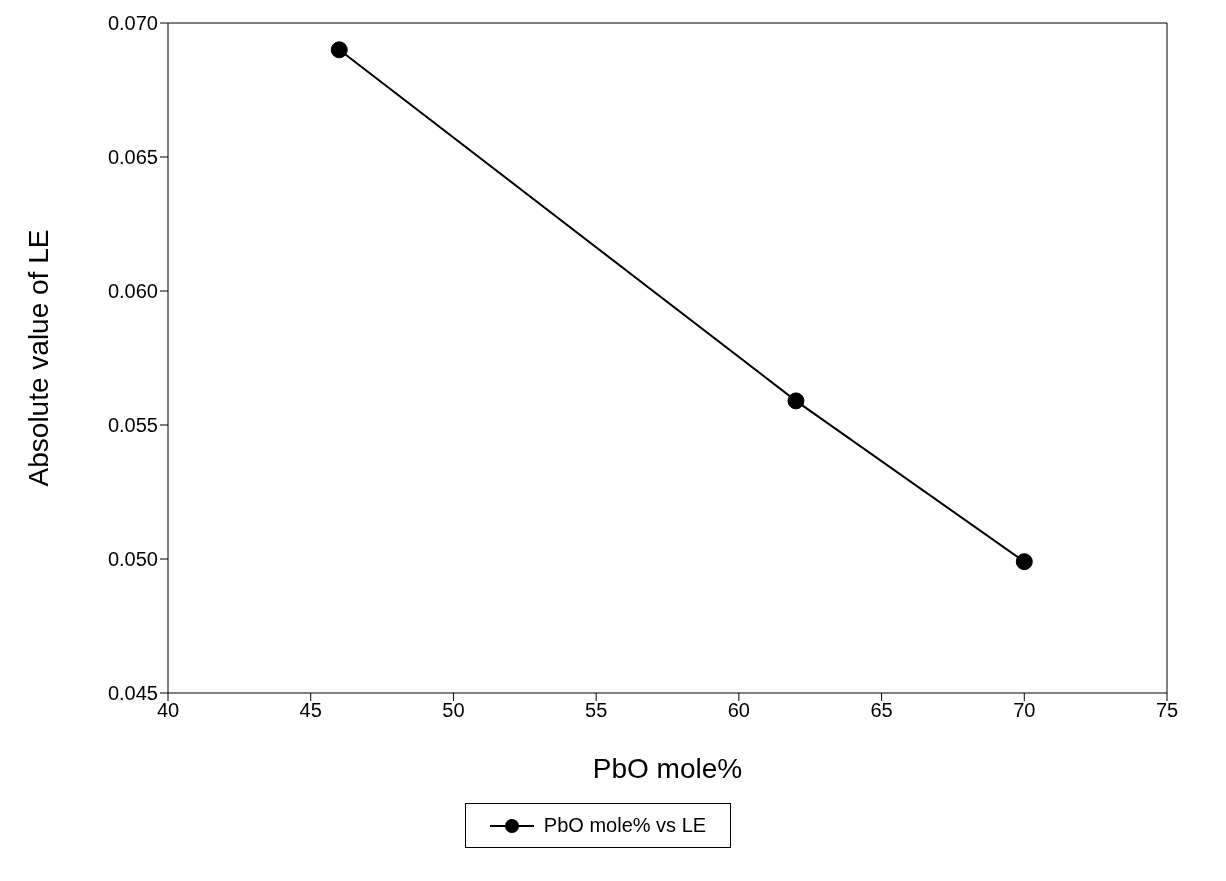 This screenshot has width=1226, height=881. Describe the element at coordinates (132, 693) in the screenshot. I see `y-tick-label: 0.045` at that location.